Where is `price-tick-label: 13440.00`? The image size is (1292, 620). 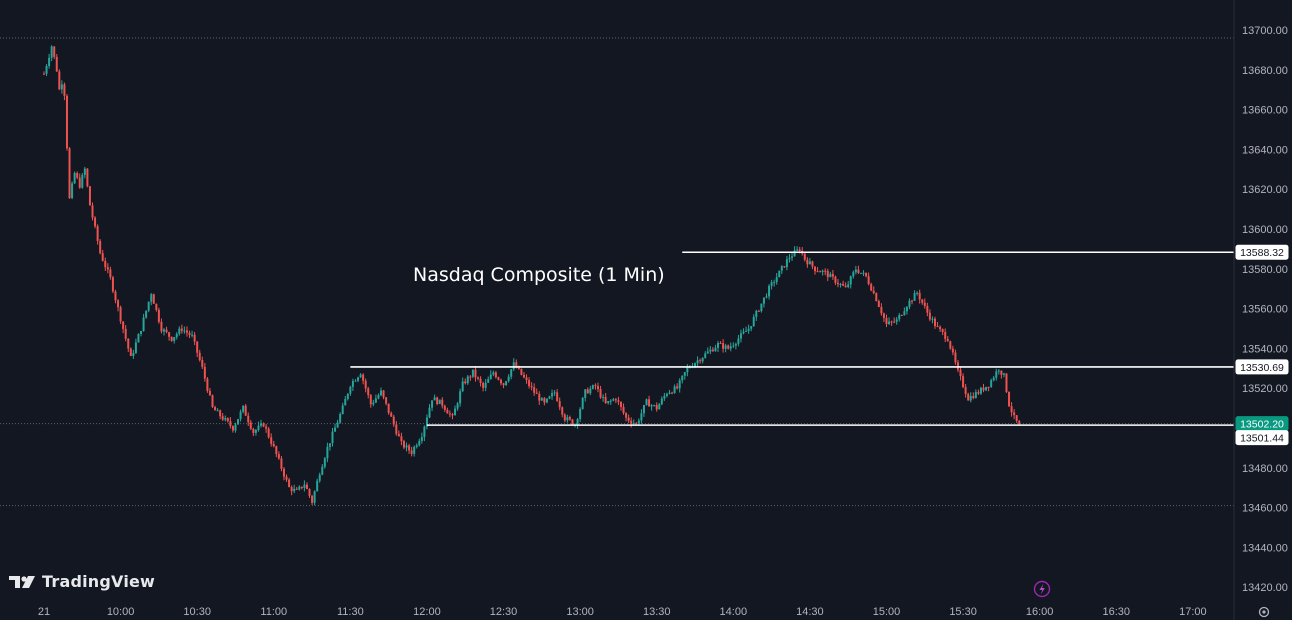
price-tick-label: 13440.00 is located at coordinates (1265, 548).